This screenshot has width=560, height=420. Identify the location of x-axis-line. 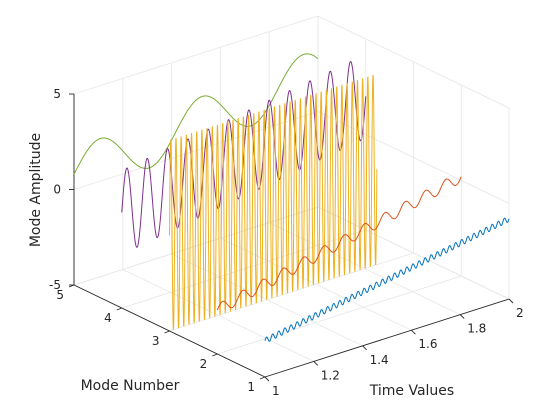
(387, 338).